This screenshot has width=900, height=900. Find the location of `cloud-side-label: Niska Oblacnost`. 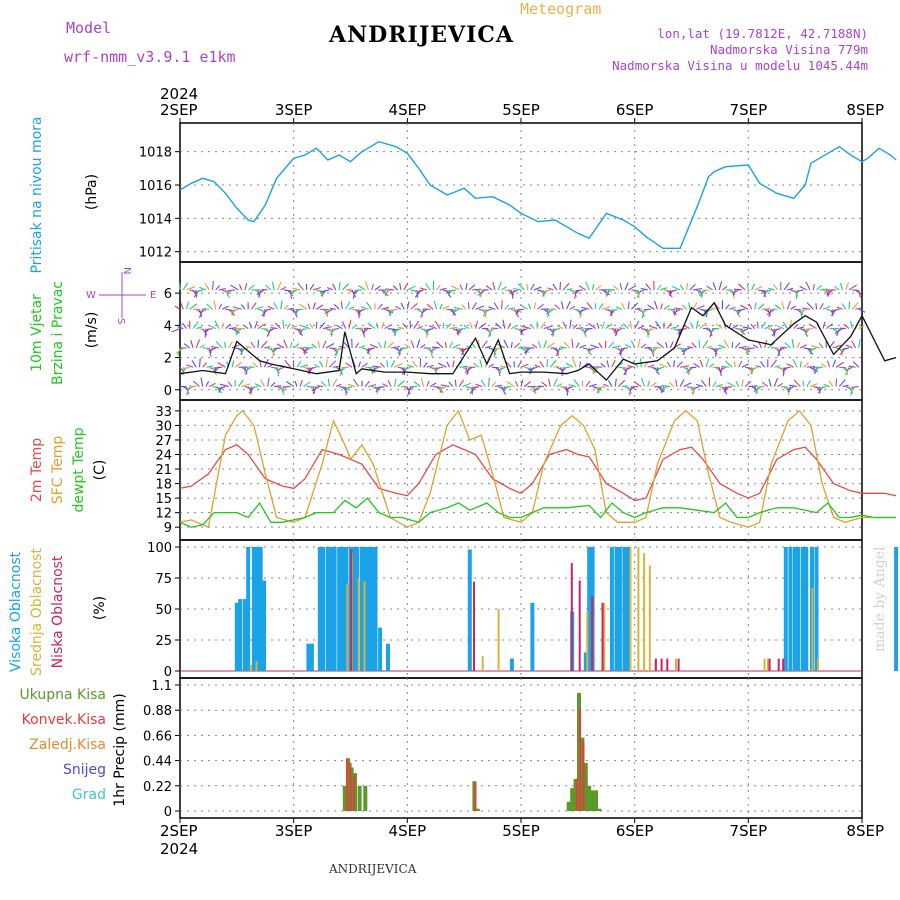

cloud-side-label: Niska Oblacnost is located at coordinates (58, 611).